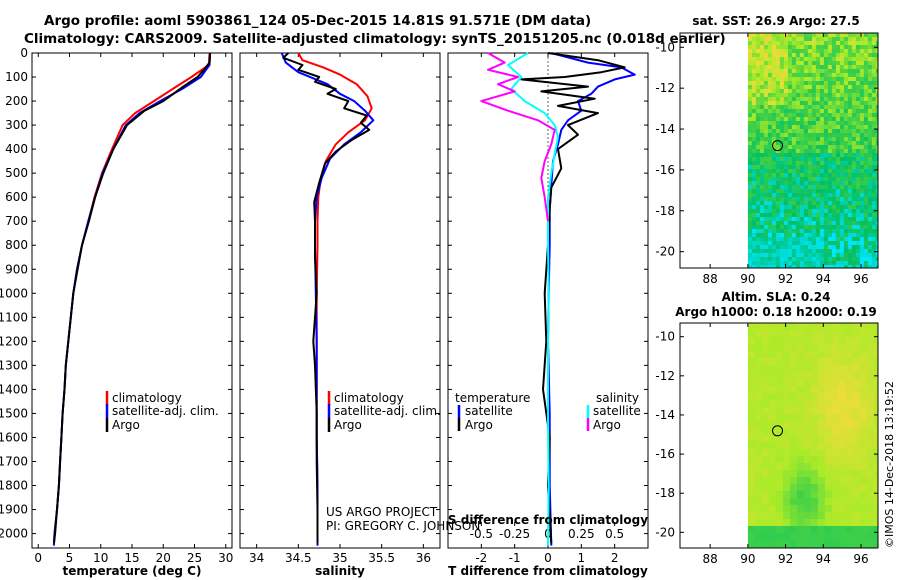 The height and width of the screenshot is (580, 900). I want to click on depth-tick-label: 1100, so click(14, 317).